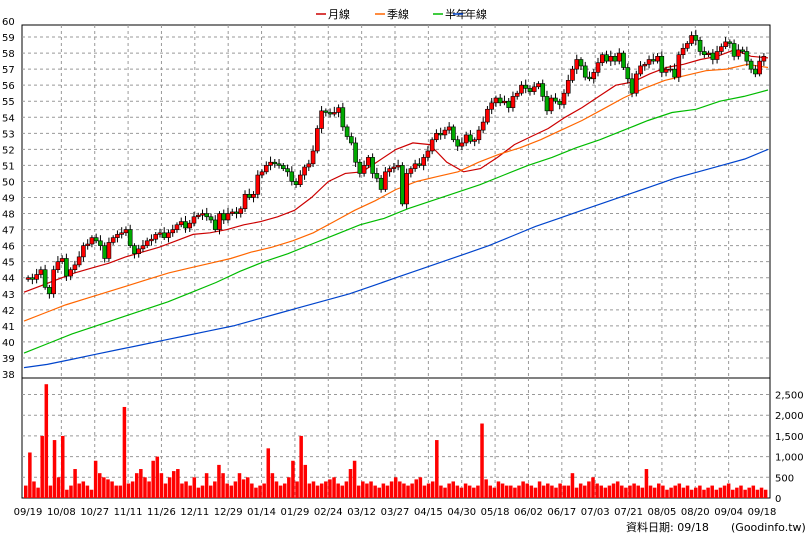 This screenshot has width=808, height=540. Describe the element at coordinates (8, 199) in the screenshot. I see `price-tick-label: 49` at that location.